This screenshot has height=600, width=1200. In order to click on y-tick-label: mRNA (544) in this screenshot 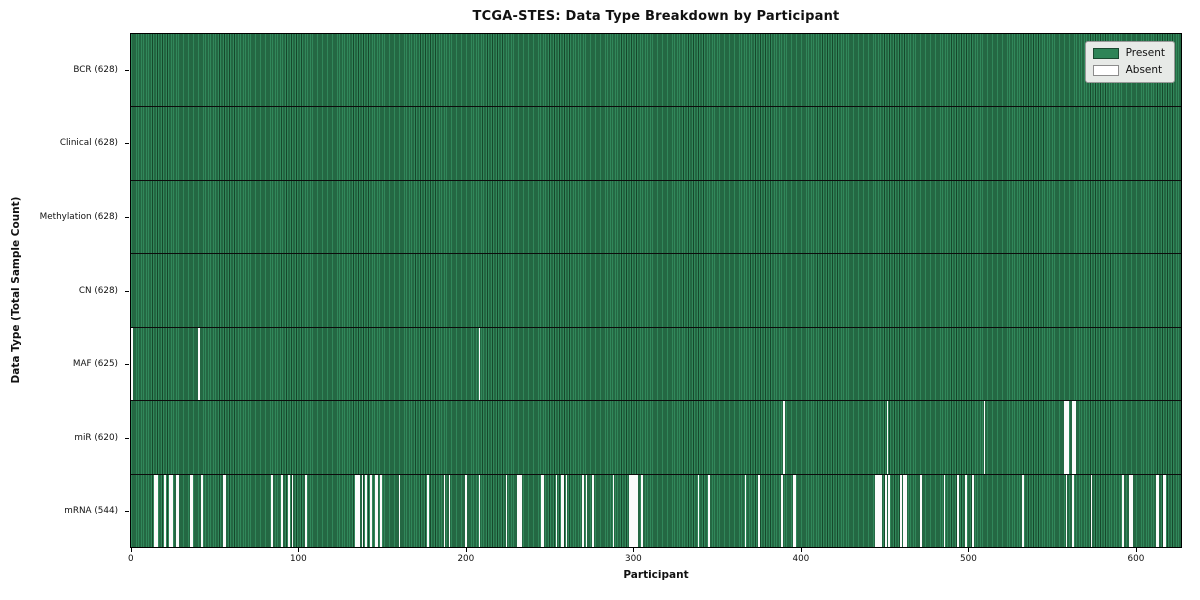, I will do `click(91, 511)`.